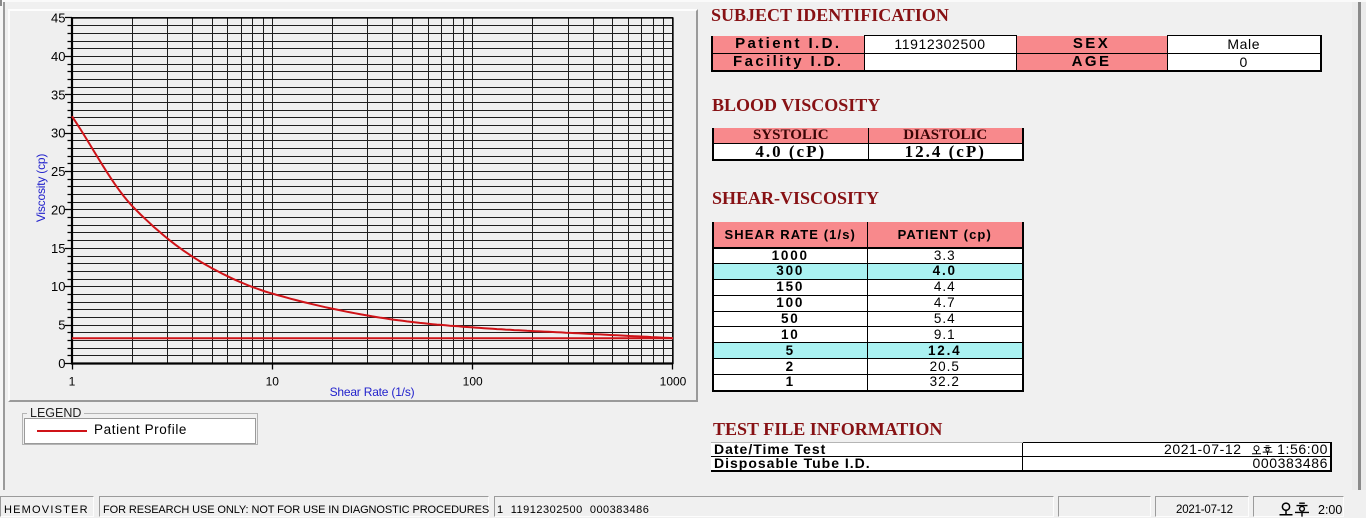 This screenshot has height=518, width=1366. I want to click on svg-text: 1, so click(72, 382).